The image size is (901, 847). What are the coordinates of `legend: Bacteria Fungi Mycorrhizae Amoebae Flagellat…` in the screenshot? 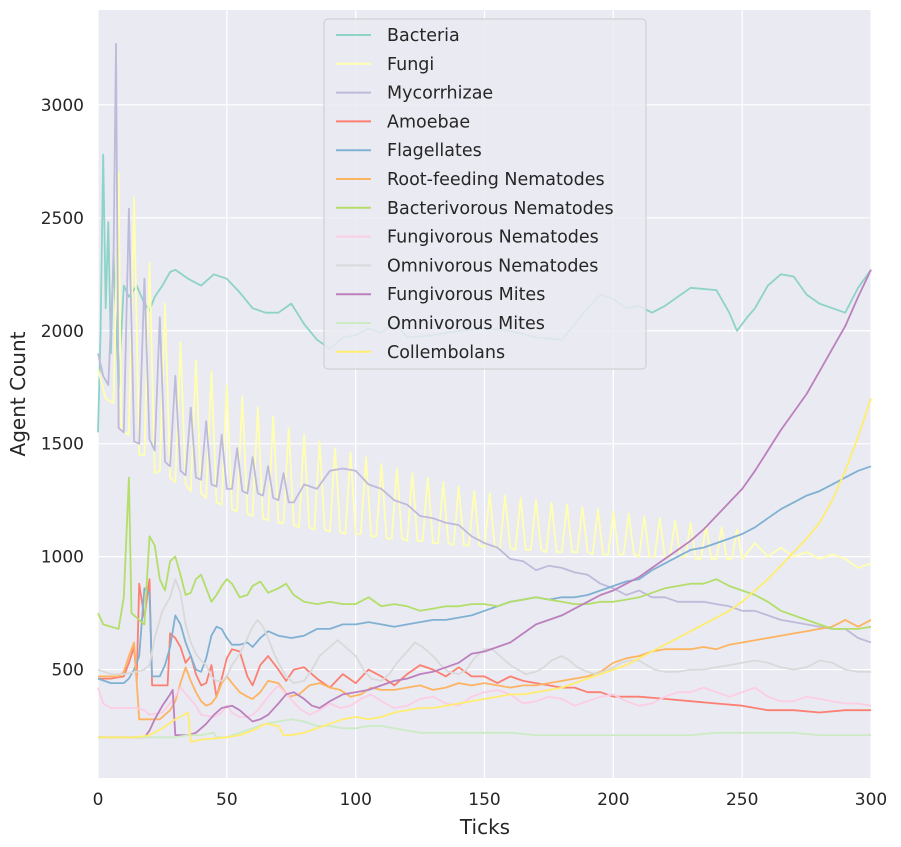 It's located at (485, 194).